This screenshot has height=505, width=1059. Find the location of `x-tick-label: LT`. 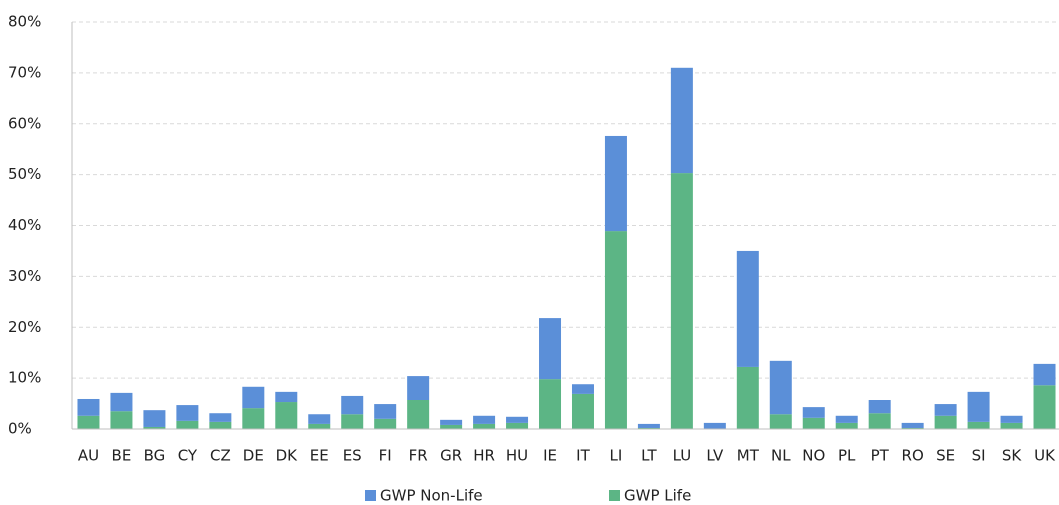

x-tick-label: LT is located at coordinates (649, 456).